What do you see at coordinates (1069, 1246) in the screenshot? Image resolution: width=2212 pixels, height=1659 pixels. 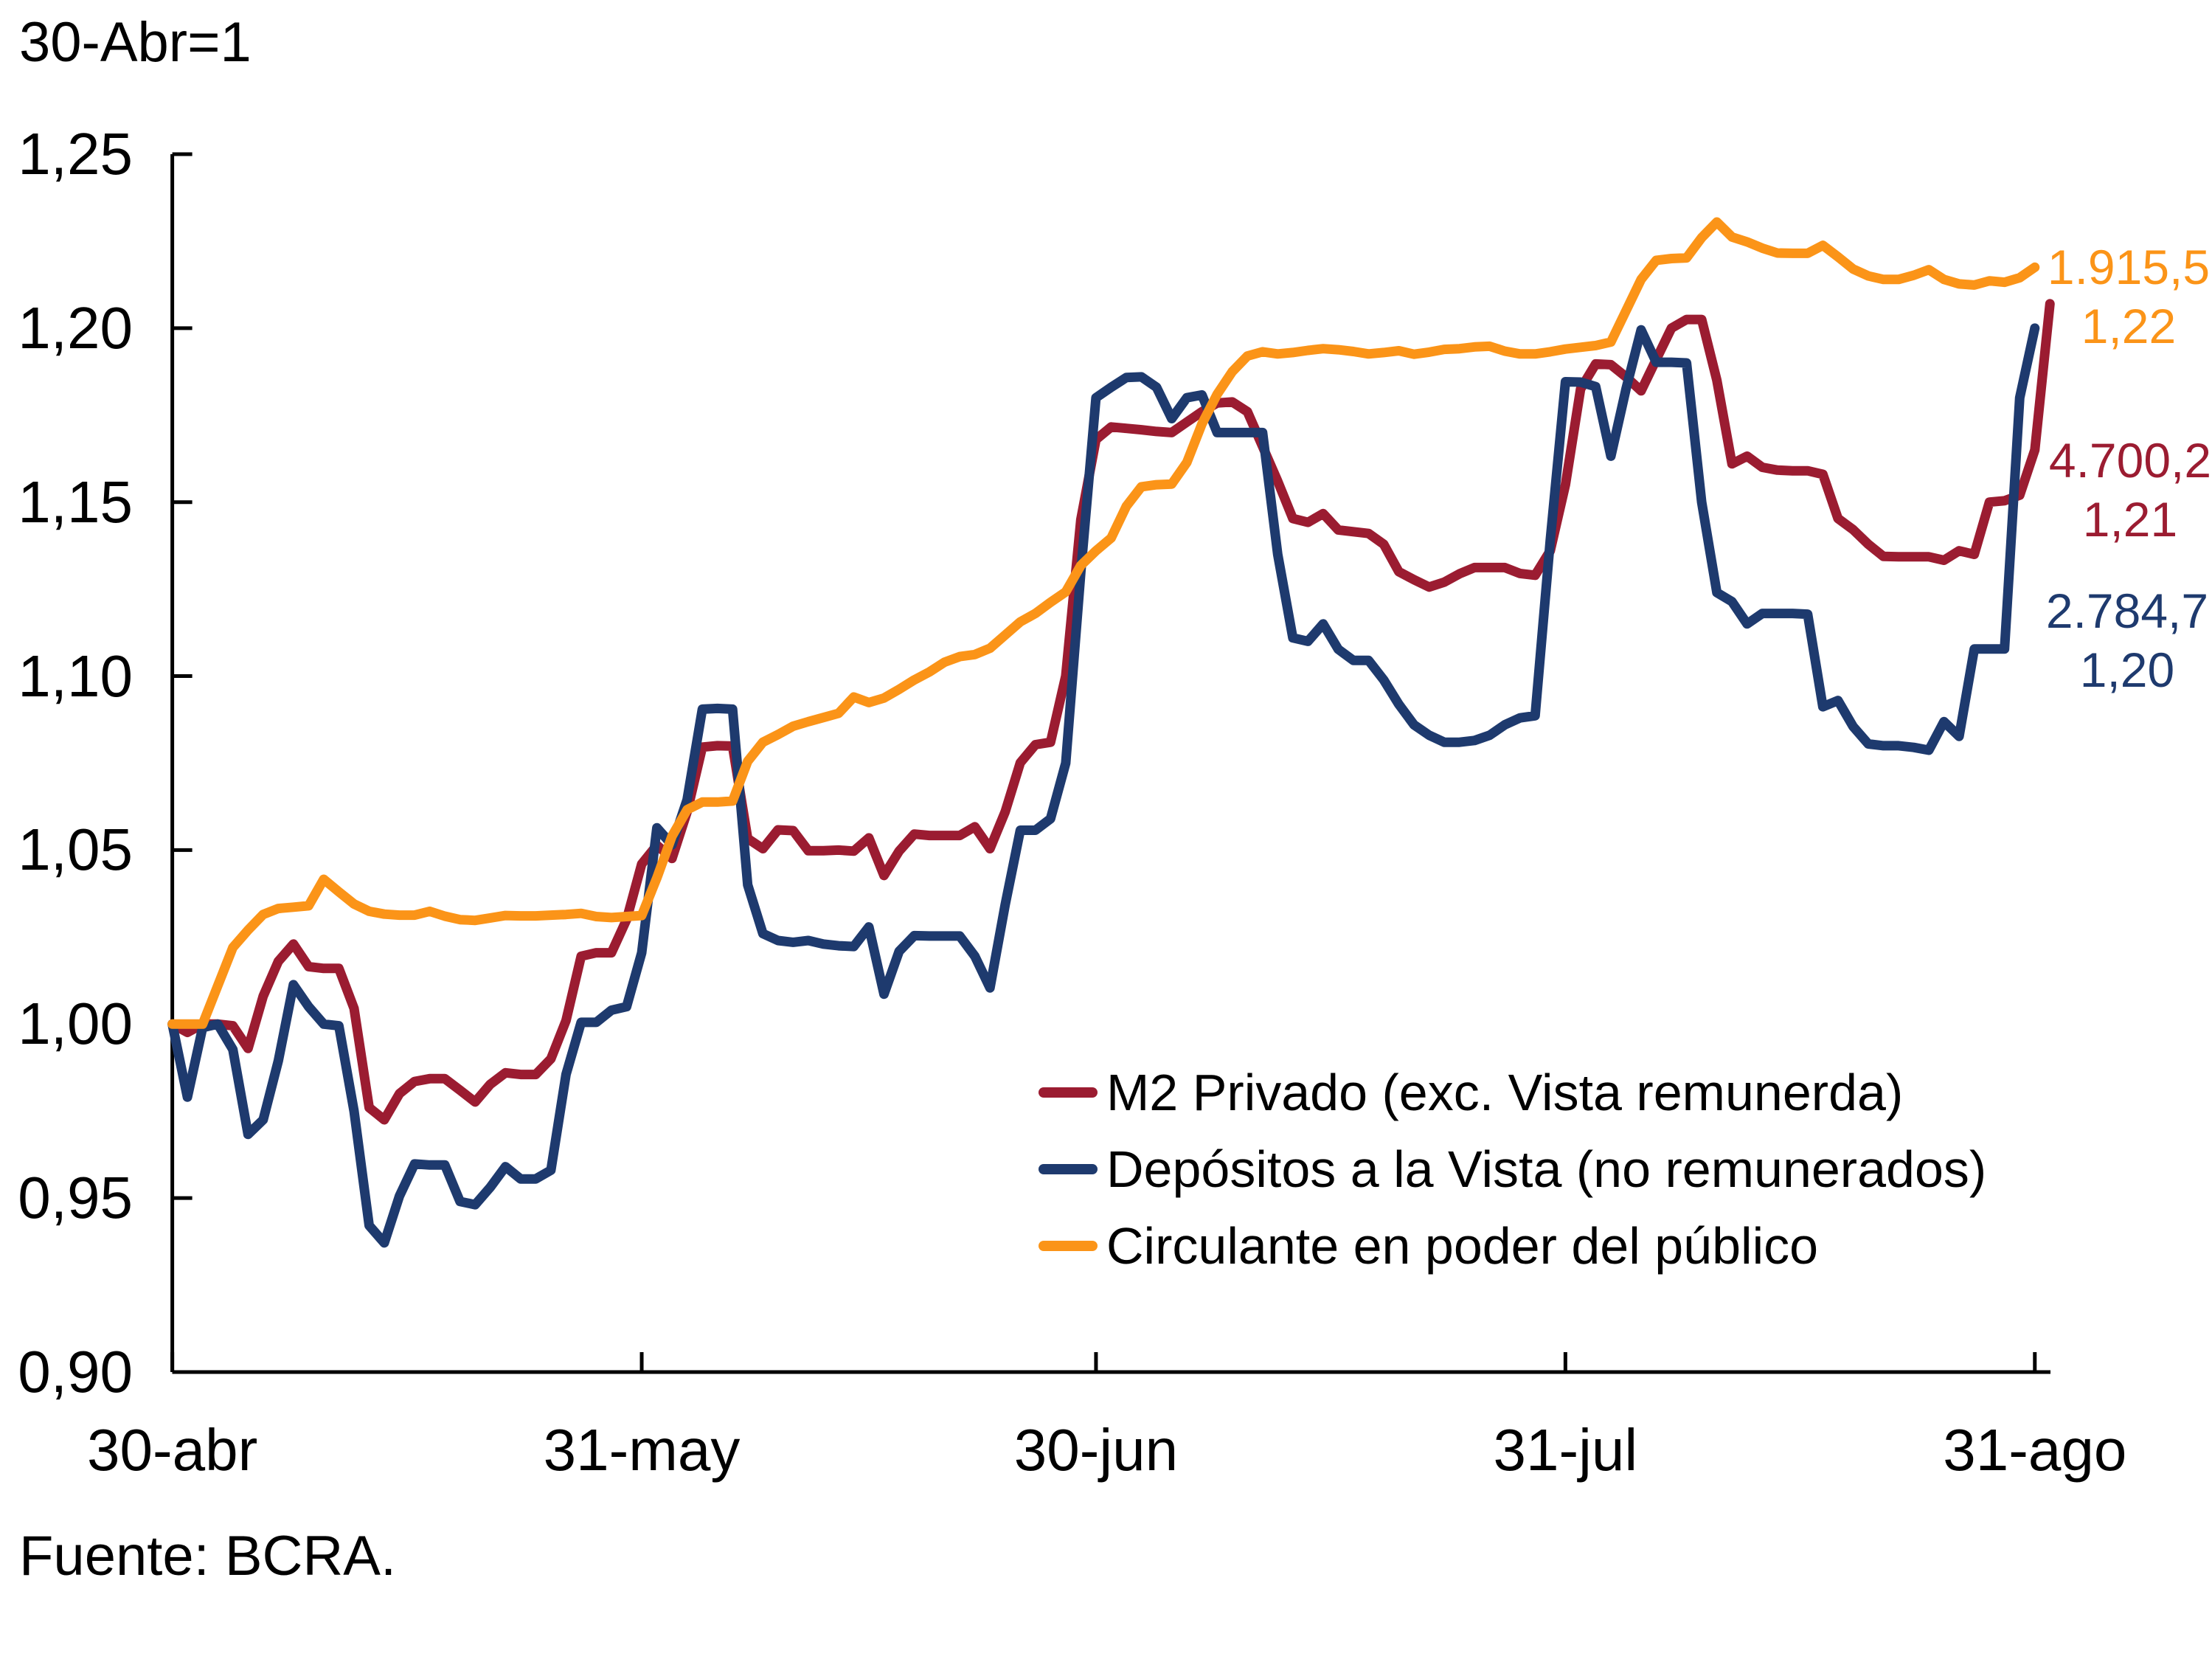 I see `circulante-line-swatch` at bounding box center [1069, 1246].